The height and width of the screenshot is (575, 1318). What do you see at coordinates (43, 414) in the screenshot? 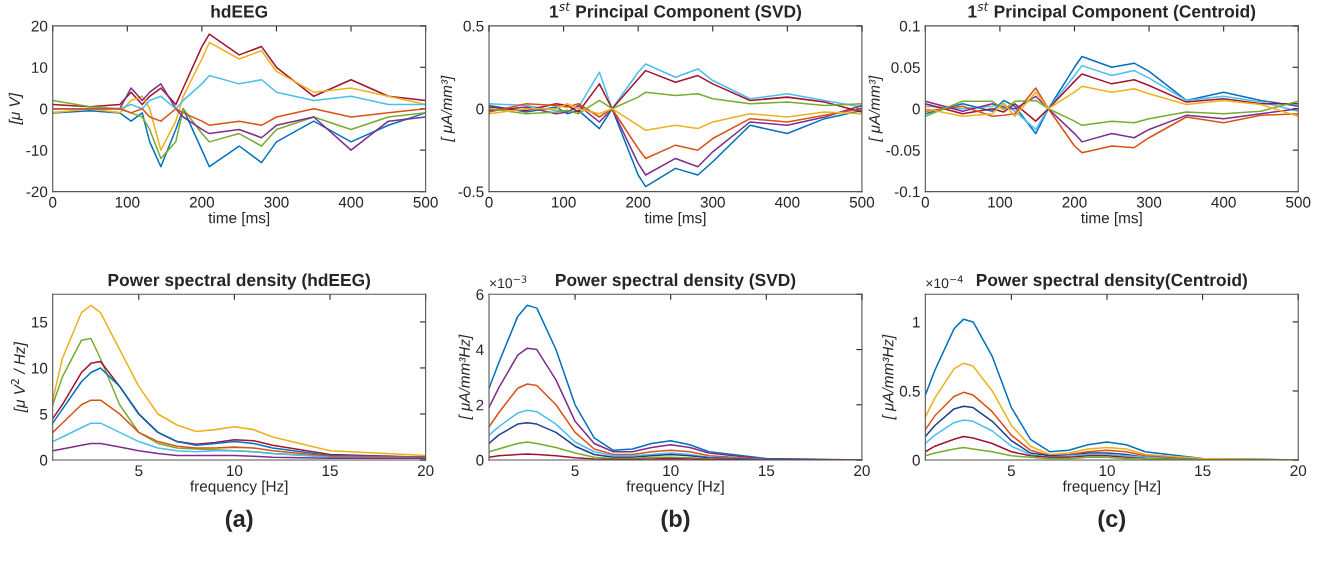
I see `y-tick-label: 5` at bounding box center [43, 414].